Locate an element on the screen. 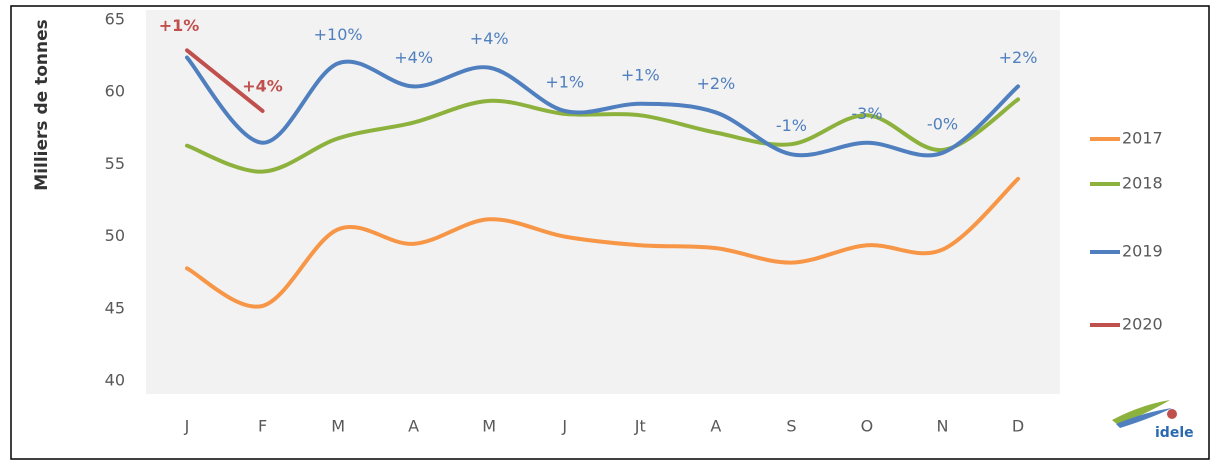  data-label: -3% is located at coordinates (866, 113).